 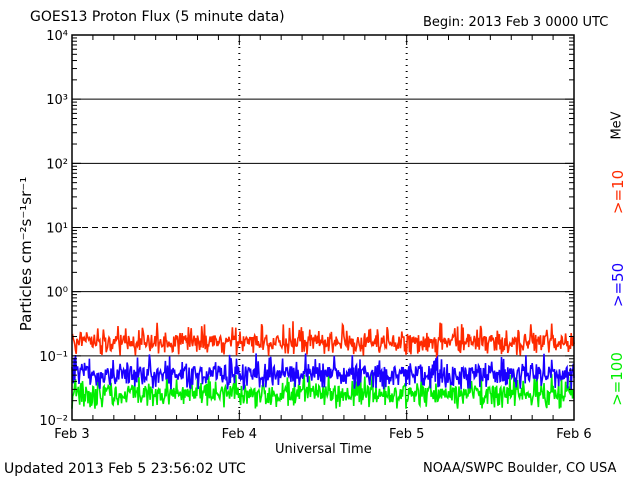 What do you see at coordinates (71, 434) in the screenshot?
I see `x-tick-label: Feb 3` at bounding box center [71, 434].